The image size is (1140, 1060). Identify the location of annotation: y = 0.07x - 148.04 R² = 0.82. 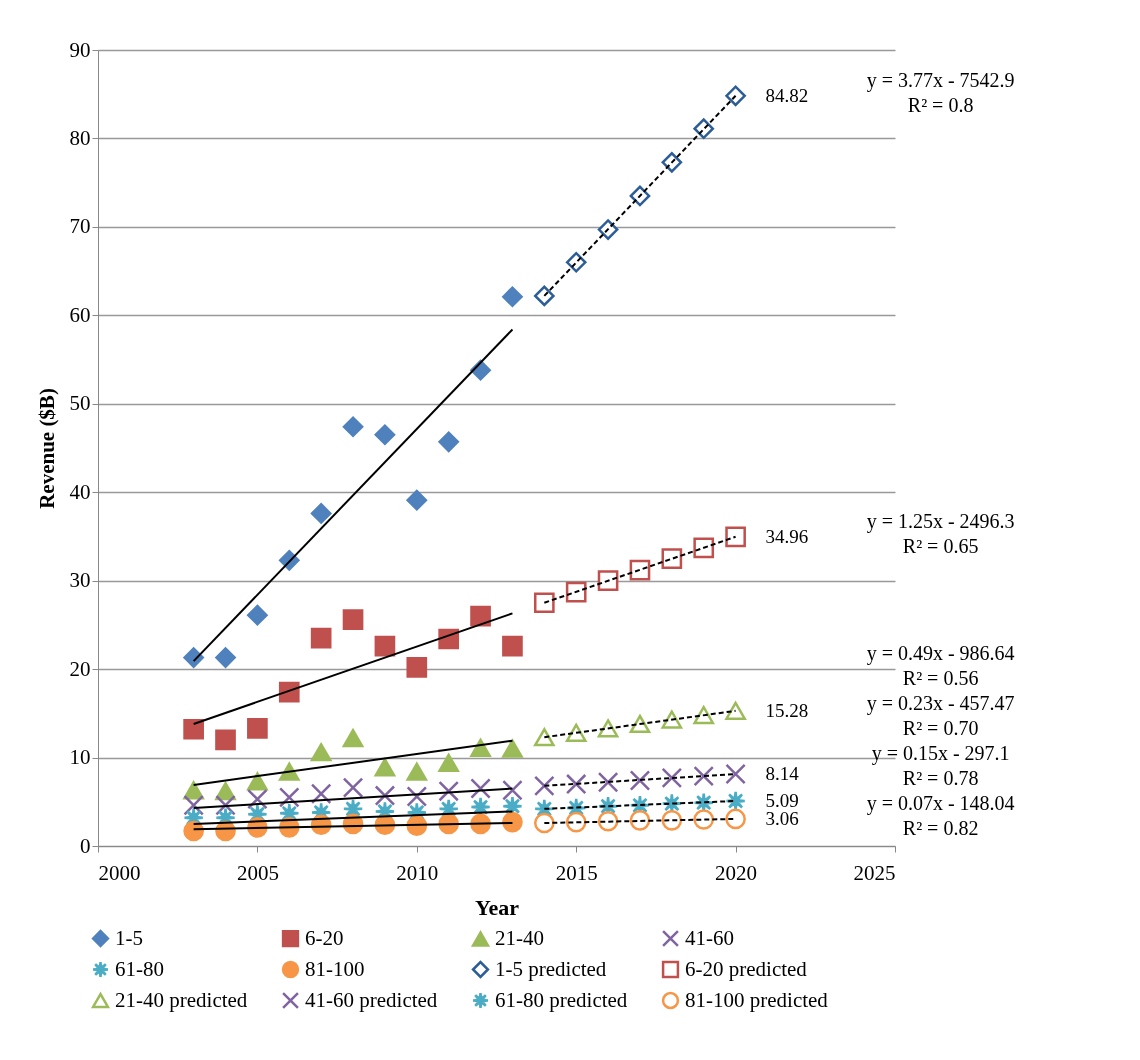
(940, 815).